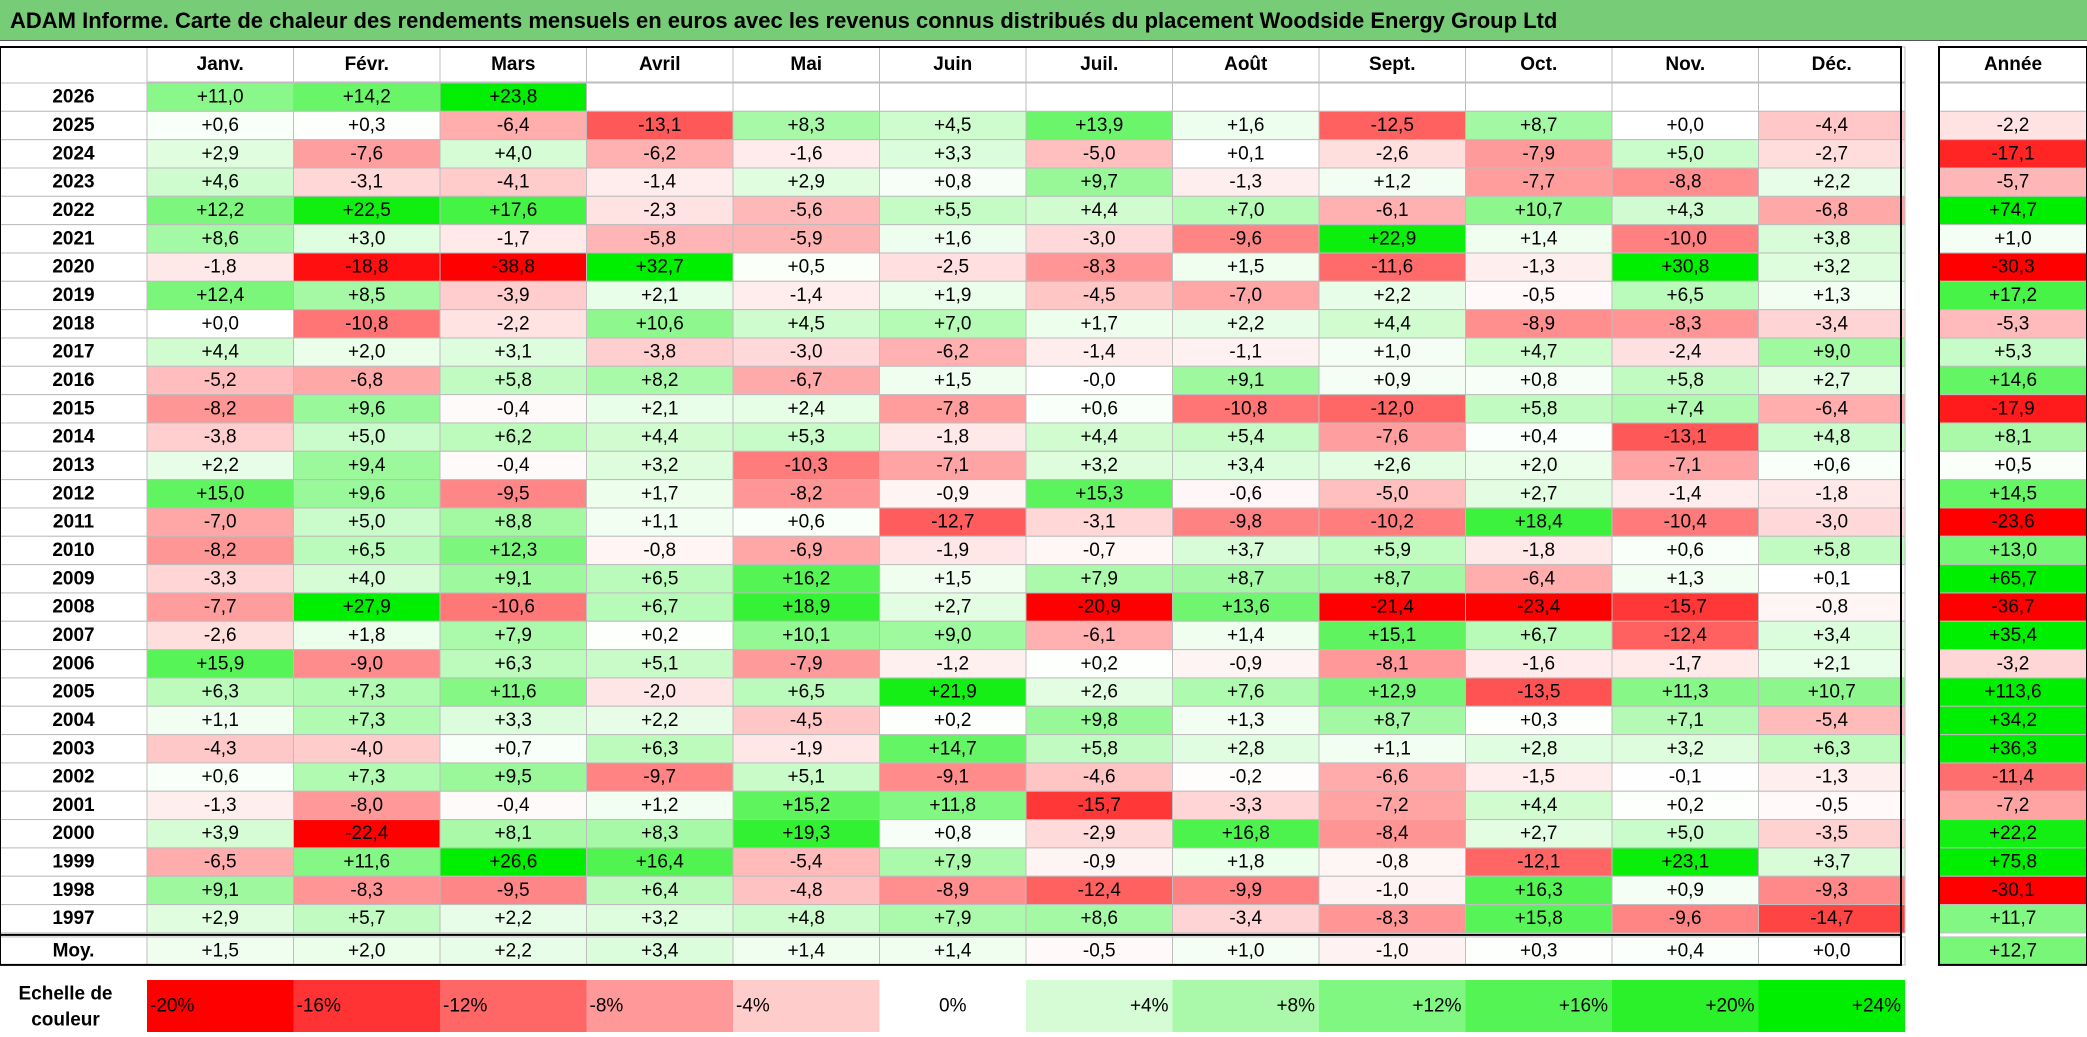 Image resolution: width=2087 pixels, height=1037 pixels. Describe the element at coordinates (73, 777) in the screenshot. I see `year-label: 2002` at that location.